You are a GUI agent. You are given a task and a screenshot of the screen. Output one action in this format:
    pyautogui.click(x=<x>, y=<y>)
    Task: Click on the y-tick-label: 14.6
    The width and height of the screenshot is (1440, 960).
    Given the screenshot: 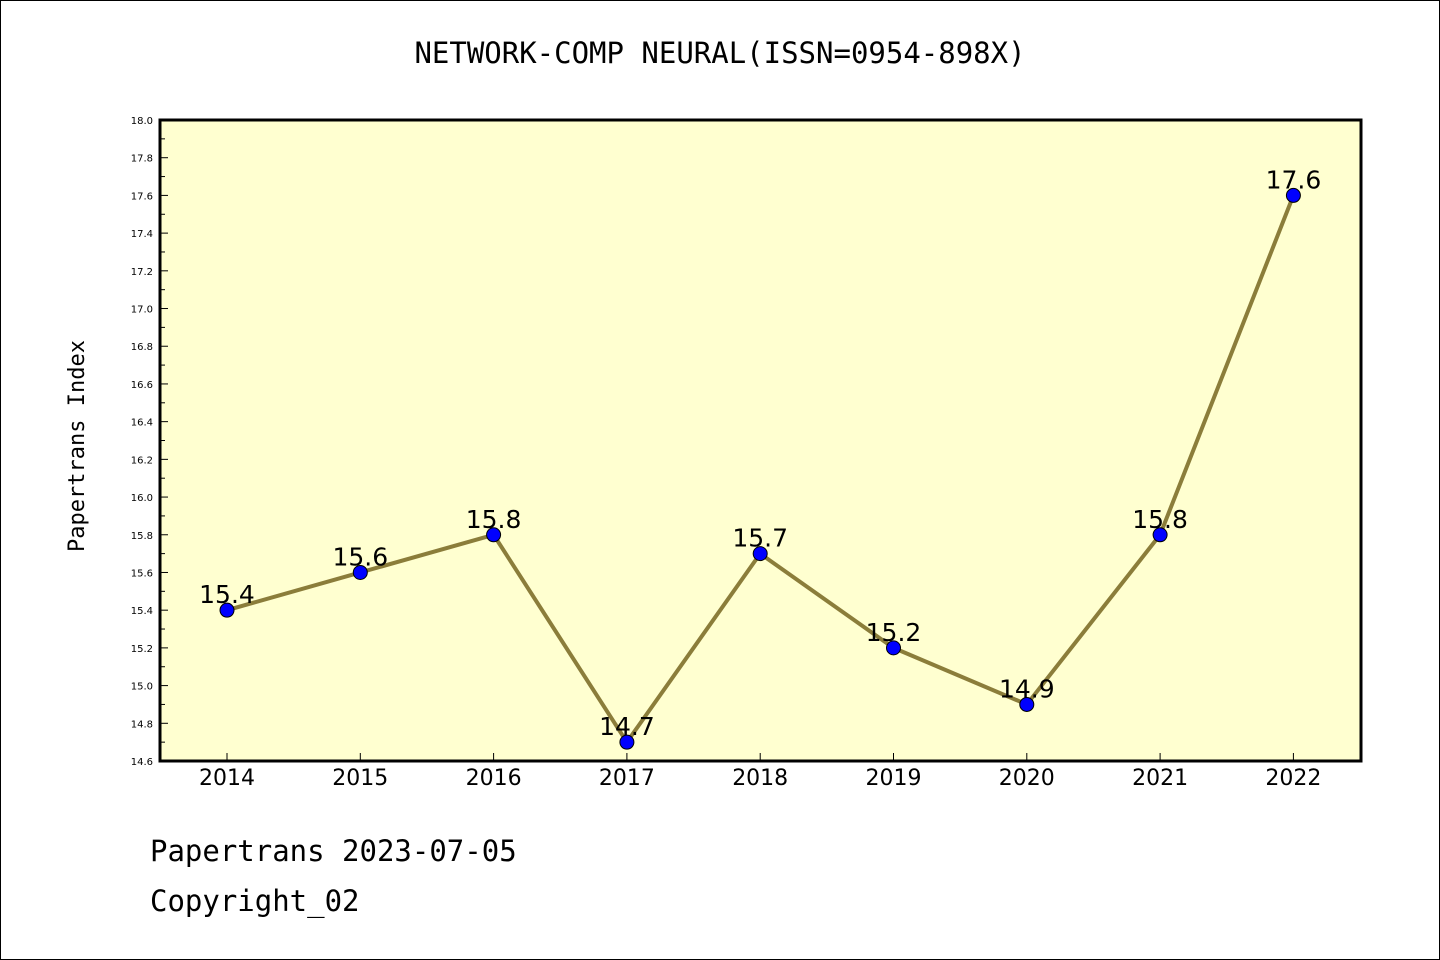 What is the action you would take?
    pyautogui.click(x=142, y=762)
    